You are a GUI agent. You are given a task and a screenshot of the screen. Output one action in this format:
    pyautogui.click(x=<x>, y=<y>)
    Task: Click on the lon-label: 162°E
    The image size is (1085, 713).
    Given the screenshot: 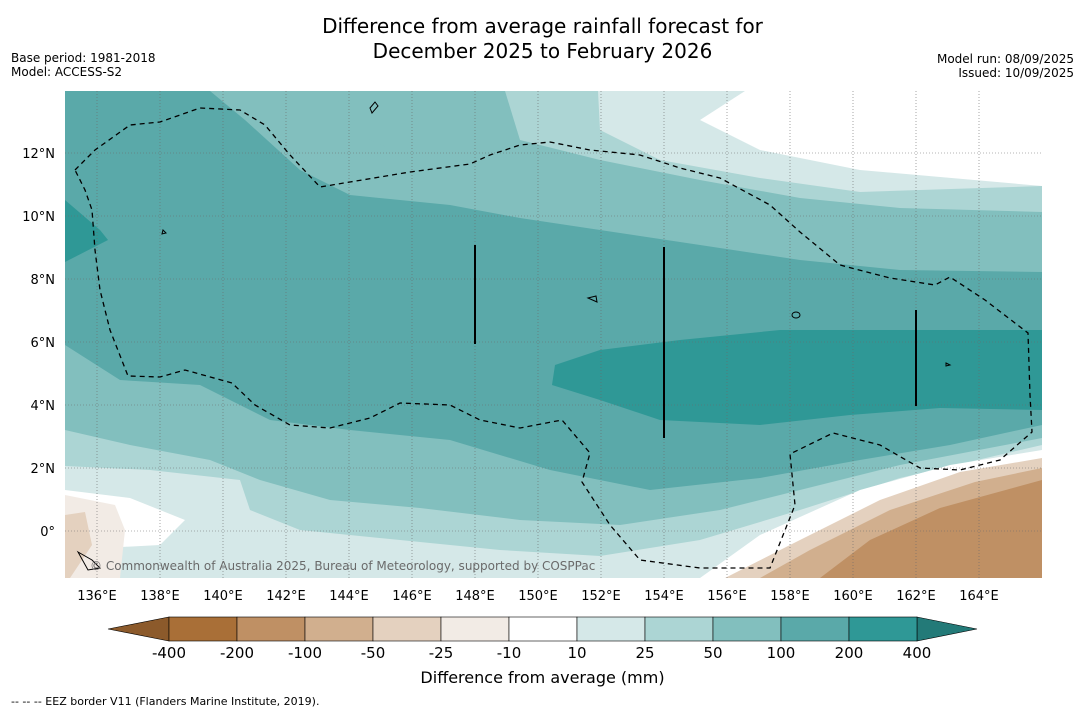 What is the action you would take?
    pyautogui.click(x=916, y=596)
    